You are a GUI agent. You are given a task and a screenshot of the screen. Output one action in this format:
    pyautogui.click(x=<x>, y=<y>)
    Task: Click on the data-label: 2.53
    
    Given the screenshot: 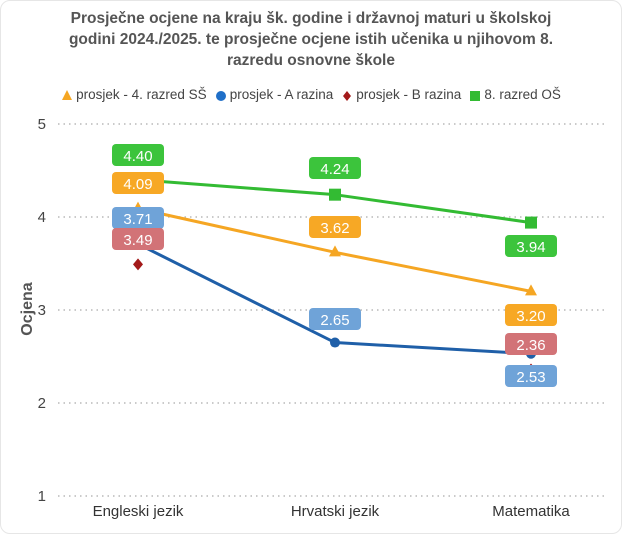 What is the action you would take?
    pyautogui.click(x=530, y=377)
    